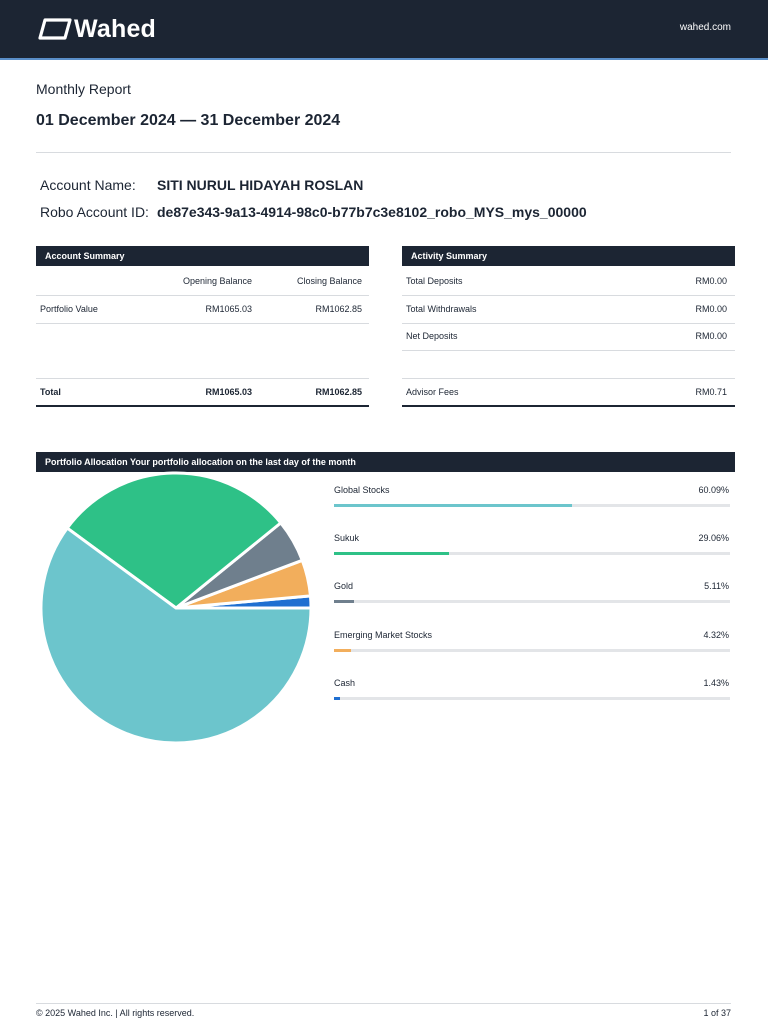 Image resolution: width=768 pixels, height=1024 pixels. Describe the element at coordinates (716, 683) in the screenshot. I see `allocation-percent: 1.43%` at that location.